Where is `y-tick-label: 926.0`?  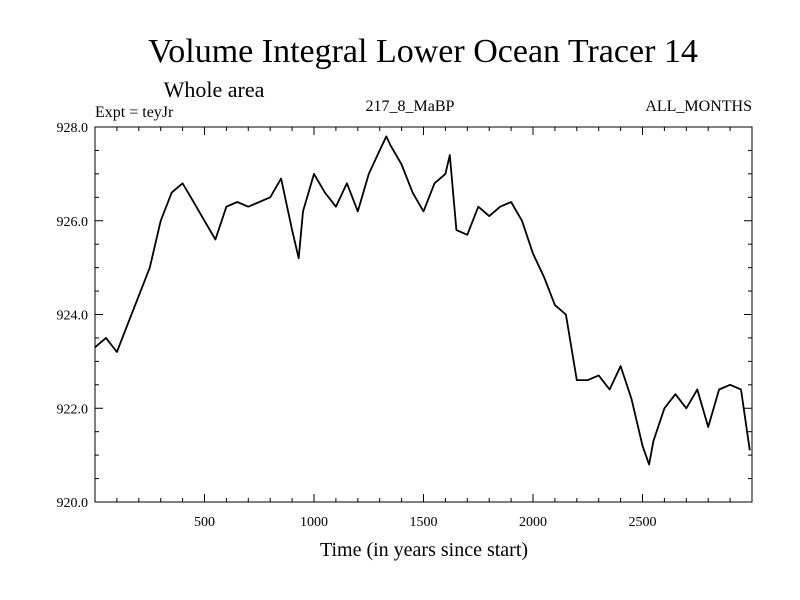
y-tick-label: 926.0 is located at coordinates (73, 222).